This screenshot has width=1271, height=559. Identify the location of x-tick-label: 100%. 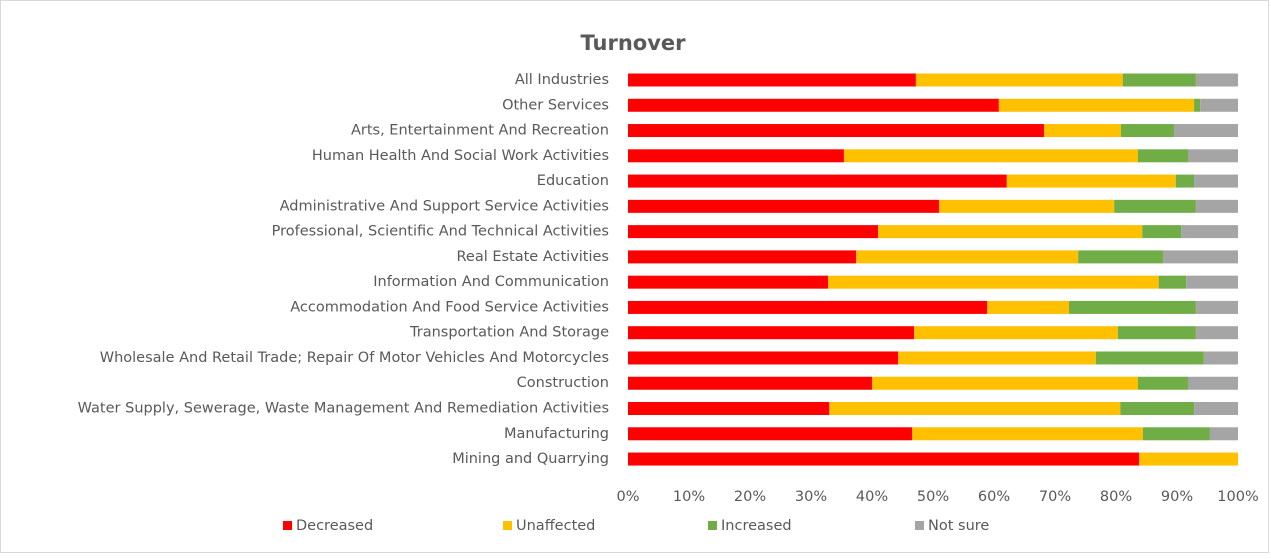
(1237, 497).